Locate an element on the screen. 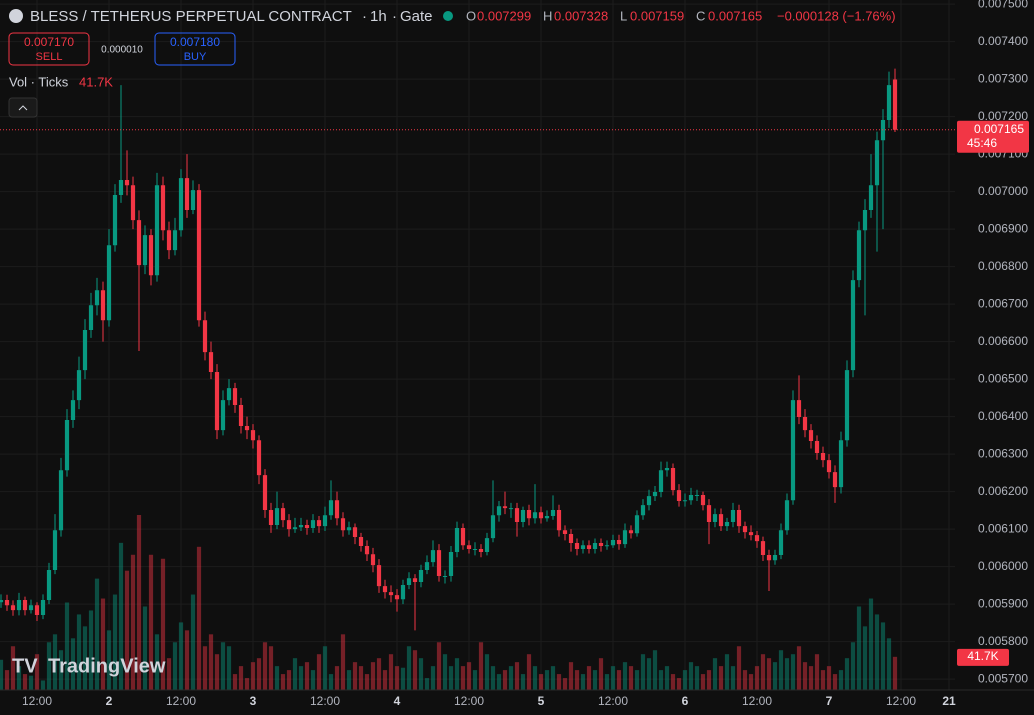 This screenshot has width=1034, height=715. y-tick-label: 0.006900 is located at coordinates (1003, 228).